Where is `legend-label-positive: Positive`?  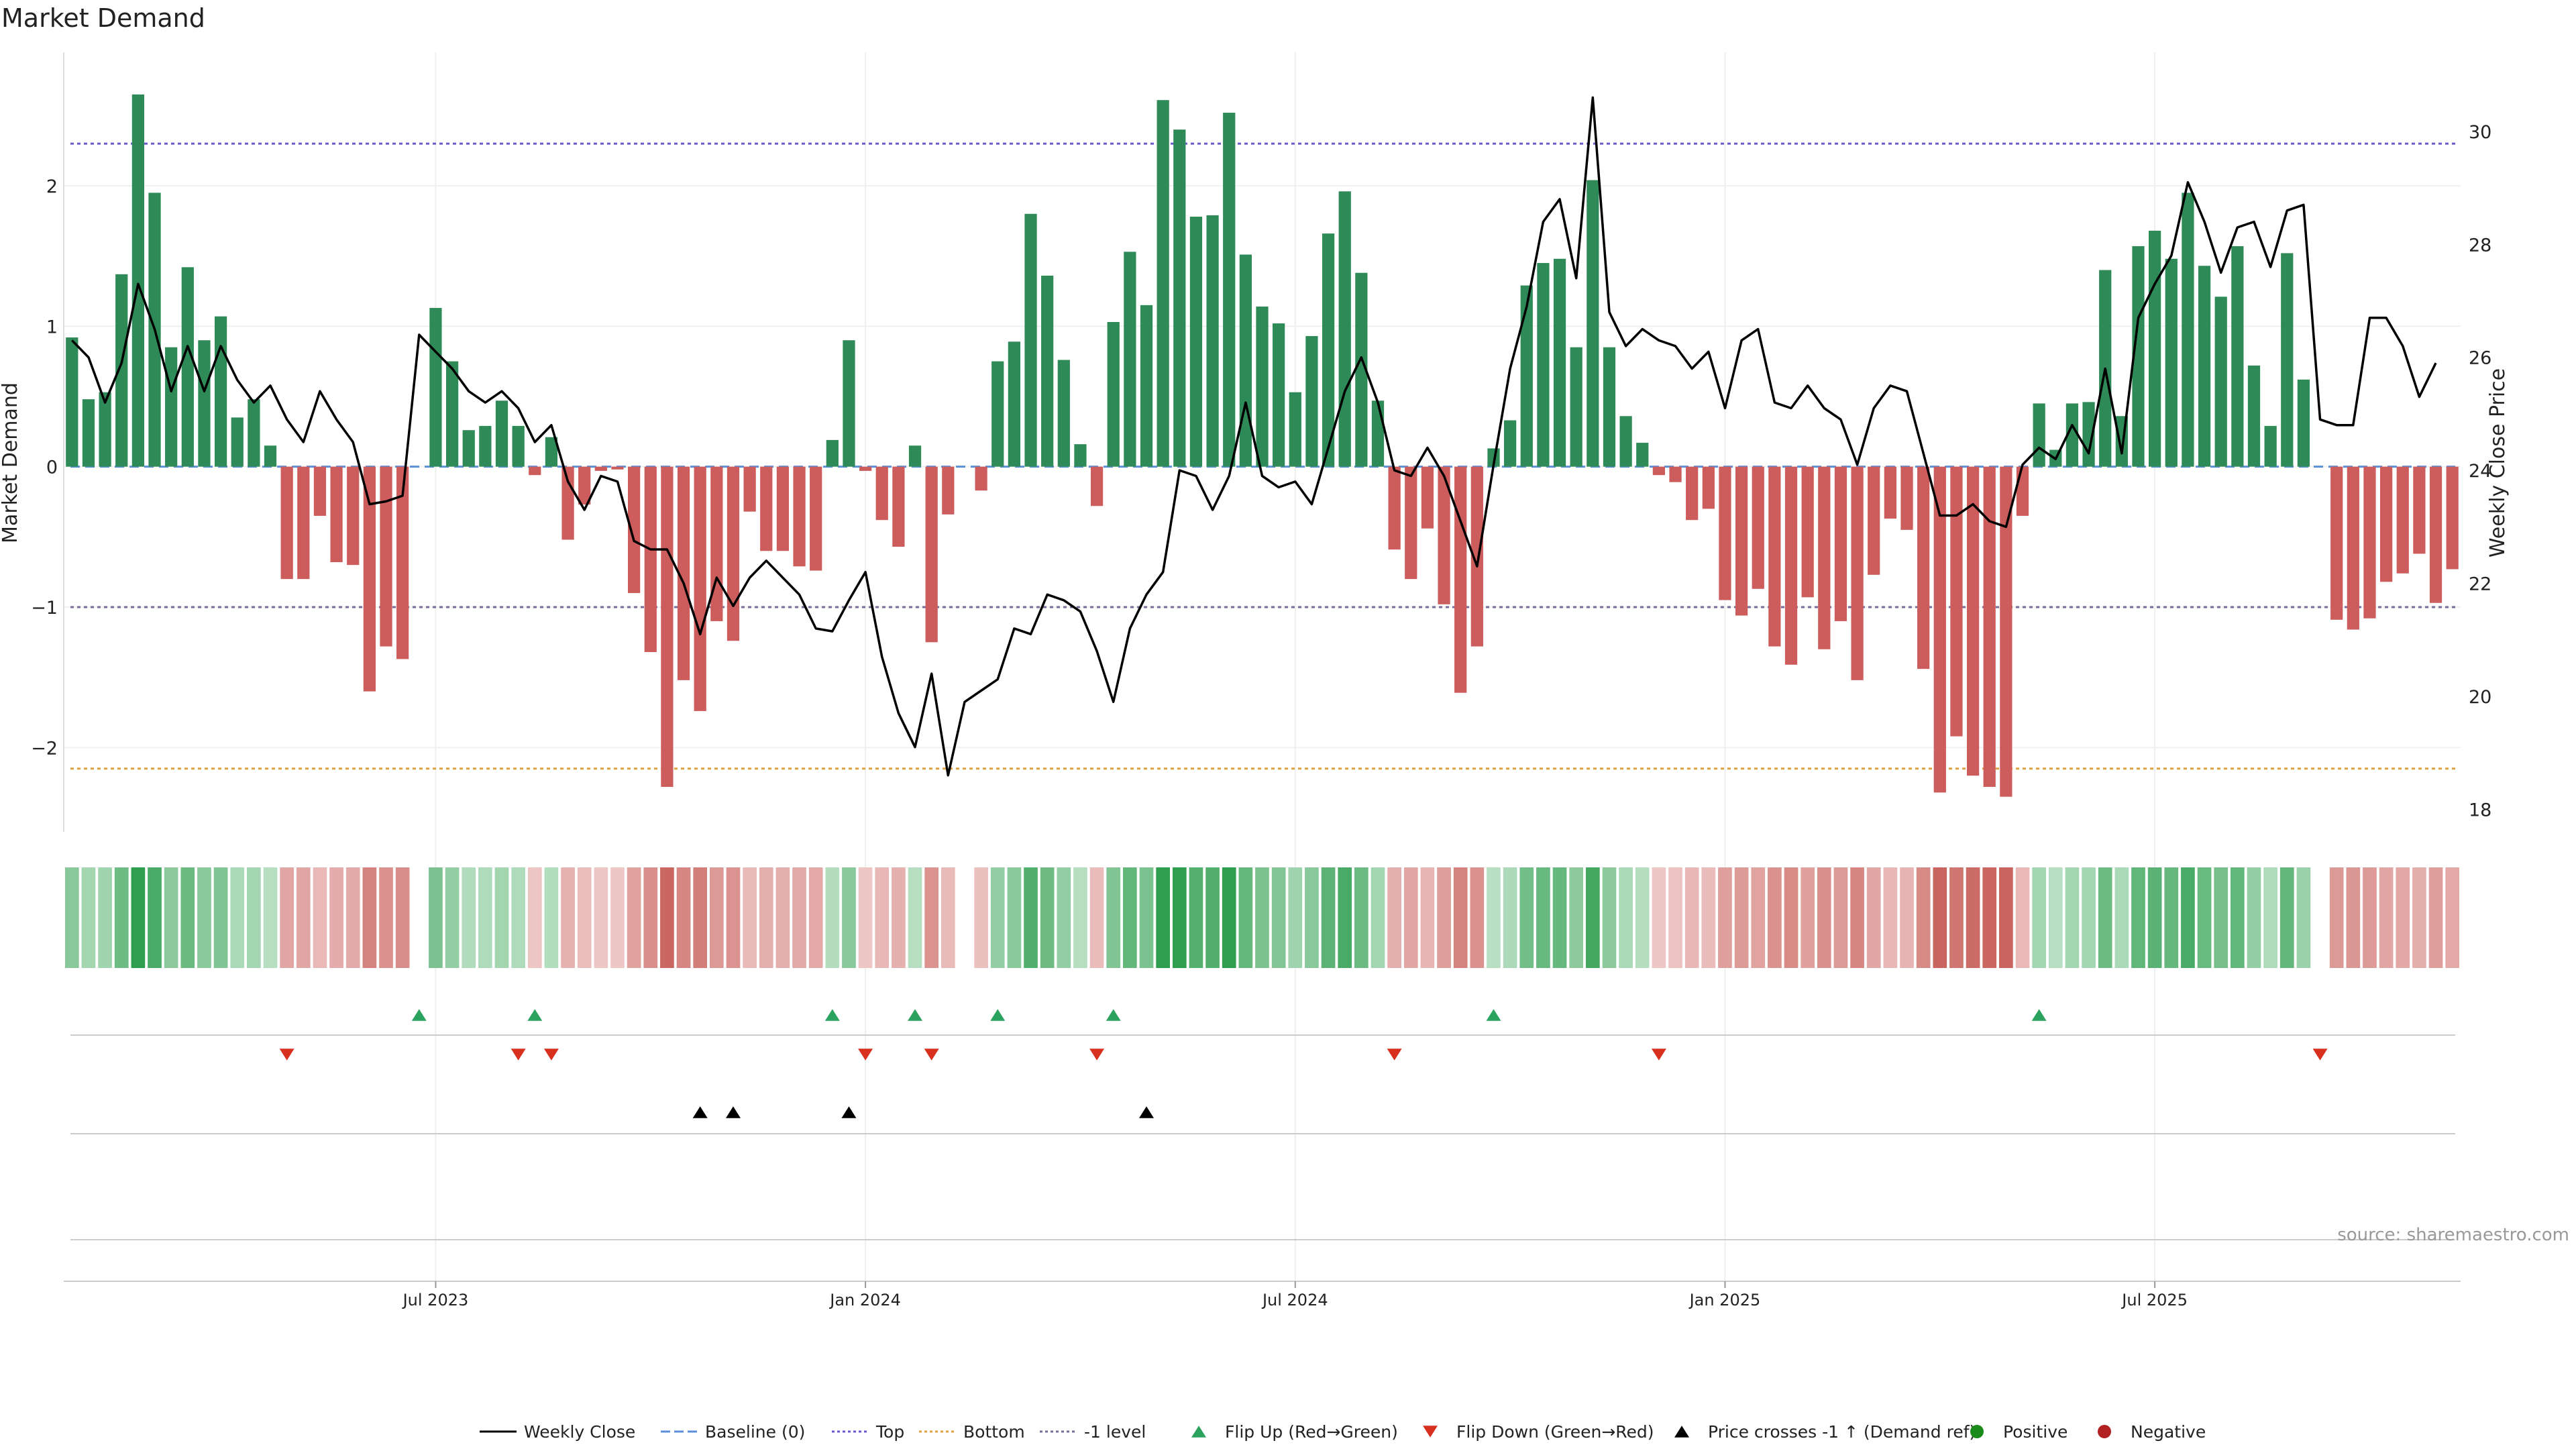
legend-label-positive: Positive is located at coordinates (2035, 1432).